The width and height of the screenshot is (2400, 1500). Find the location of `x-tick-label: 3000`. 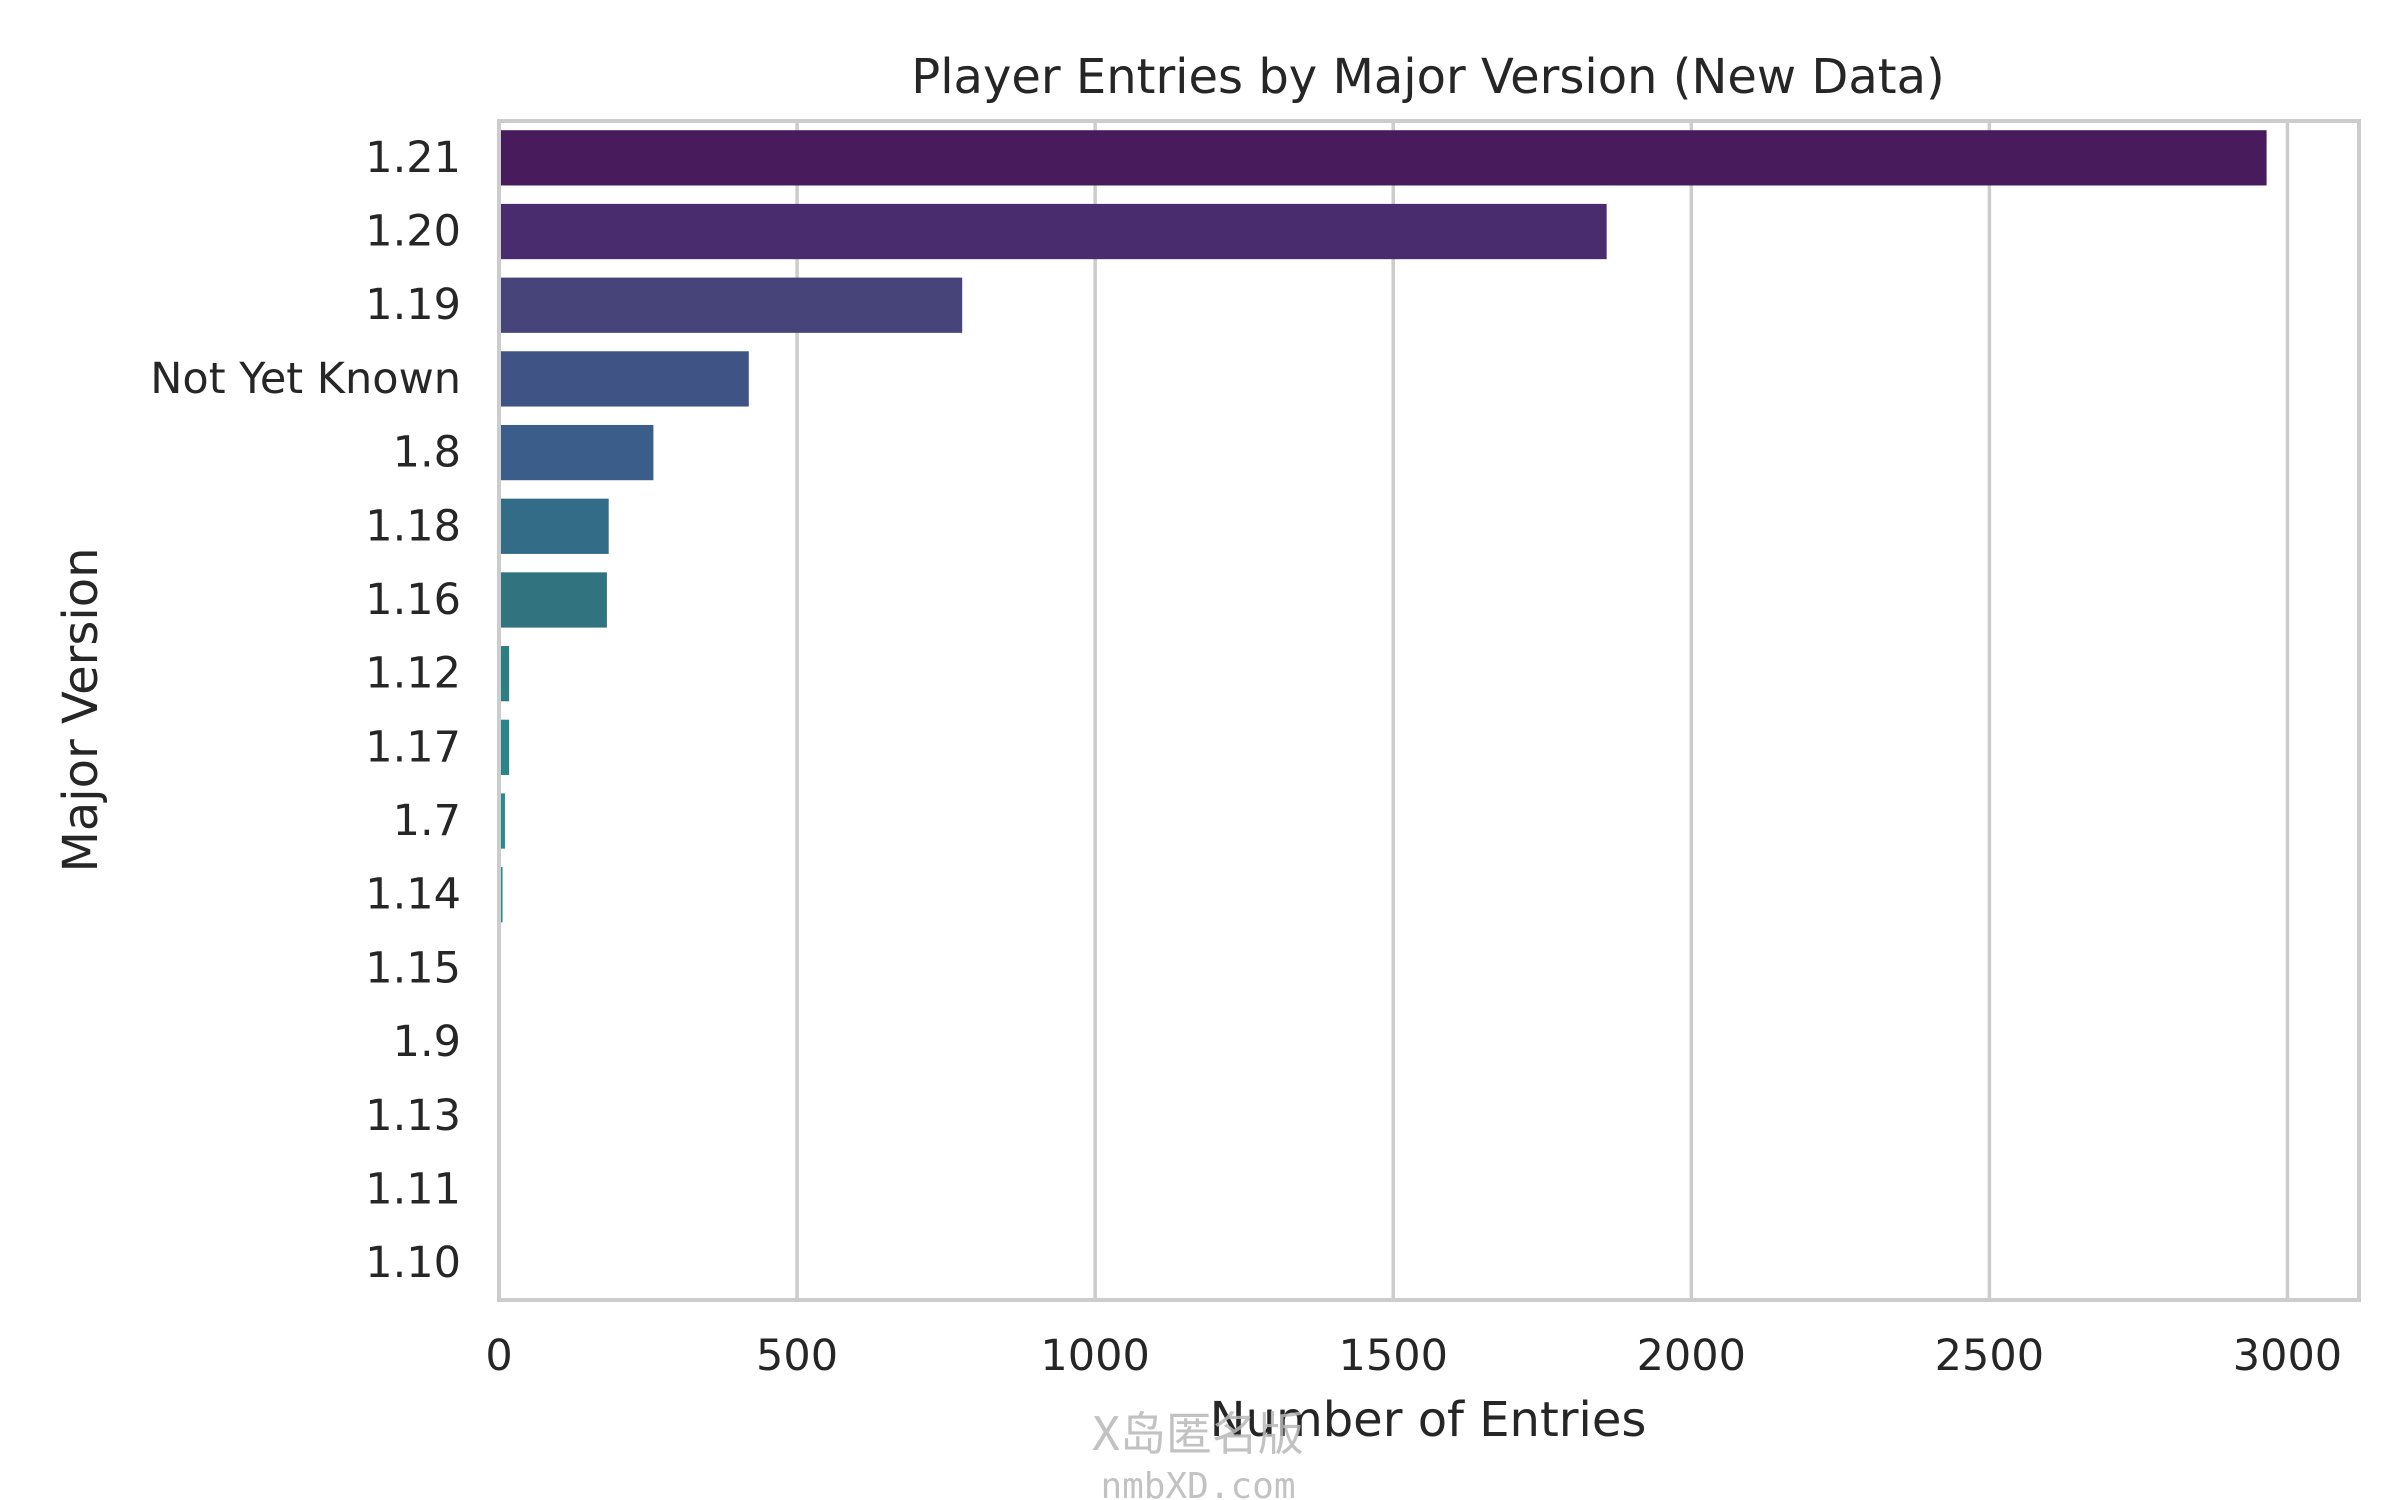

x-tick-label: 3000 is located at coordinates (2287, 1356).